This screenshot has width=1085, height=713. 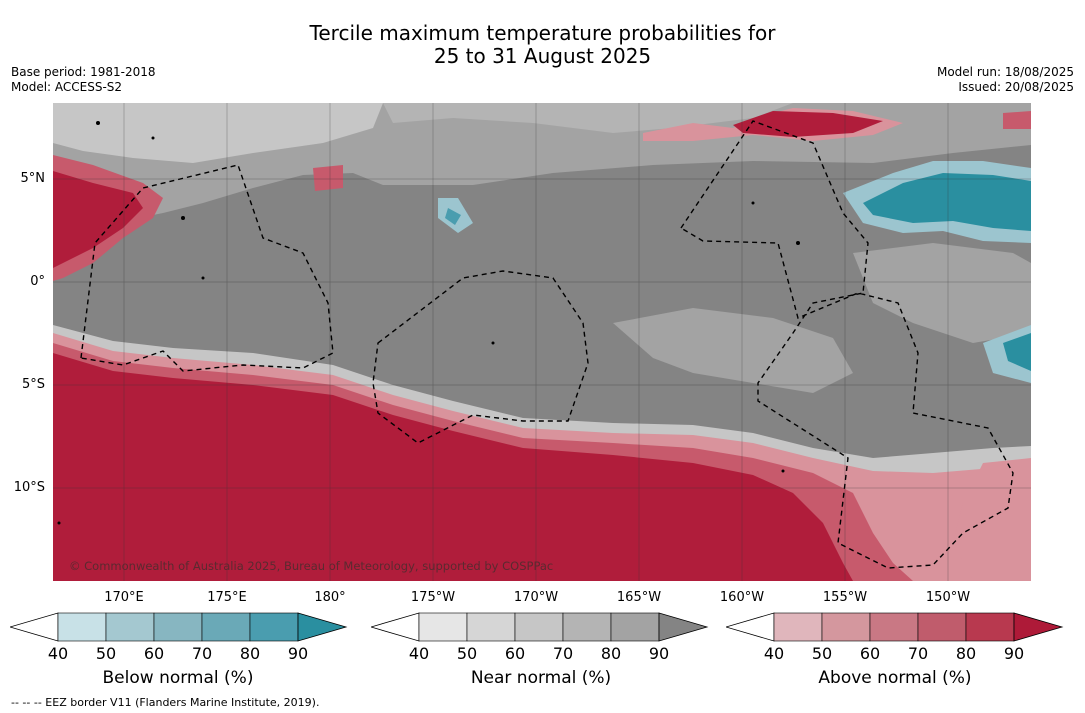 I want to click on eez-border-central, so click(x=480, y=357).